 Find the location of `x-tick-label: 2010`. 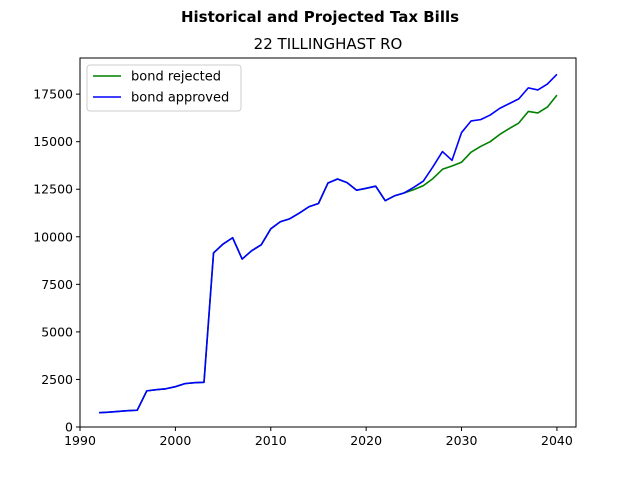

x-tick-label: 2010 is located at coordinates (271, 440).